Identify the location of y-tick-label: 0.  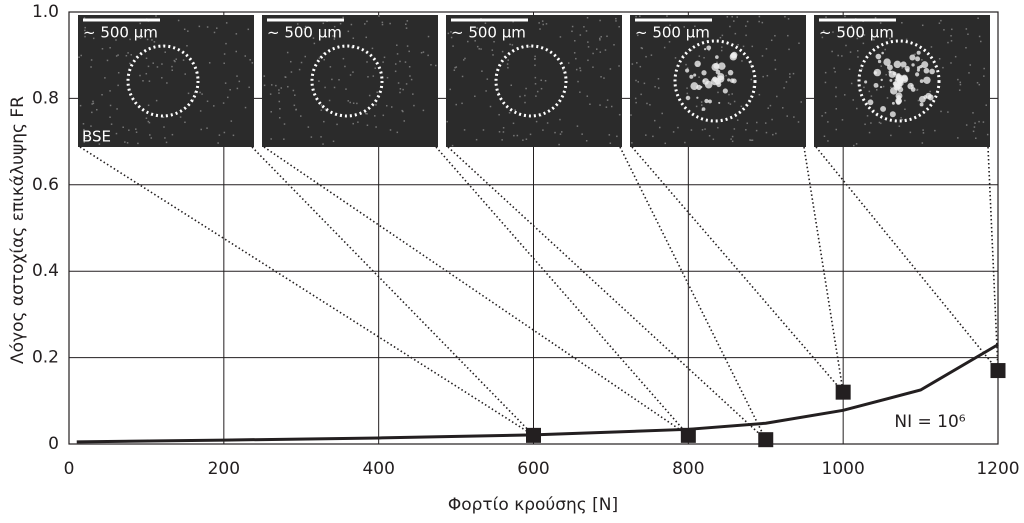
(53, 444).